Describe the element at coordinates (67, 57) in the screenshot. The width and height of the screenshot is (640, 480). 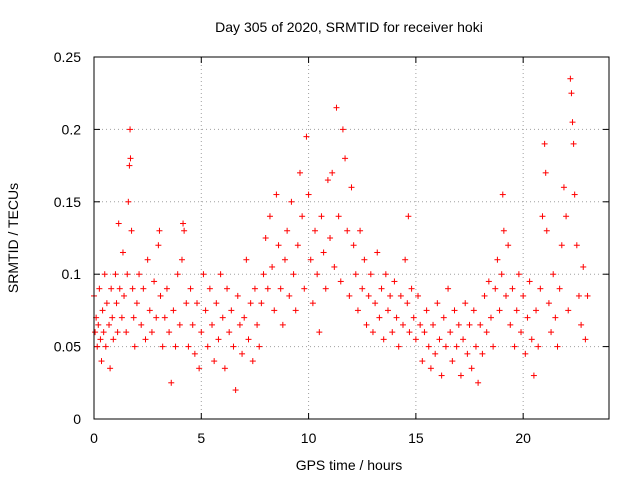
I see `y-tick-label: 0.25` at that location.